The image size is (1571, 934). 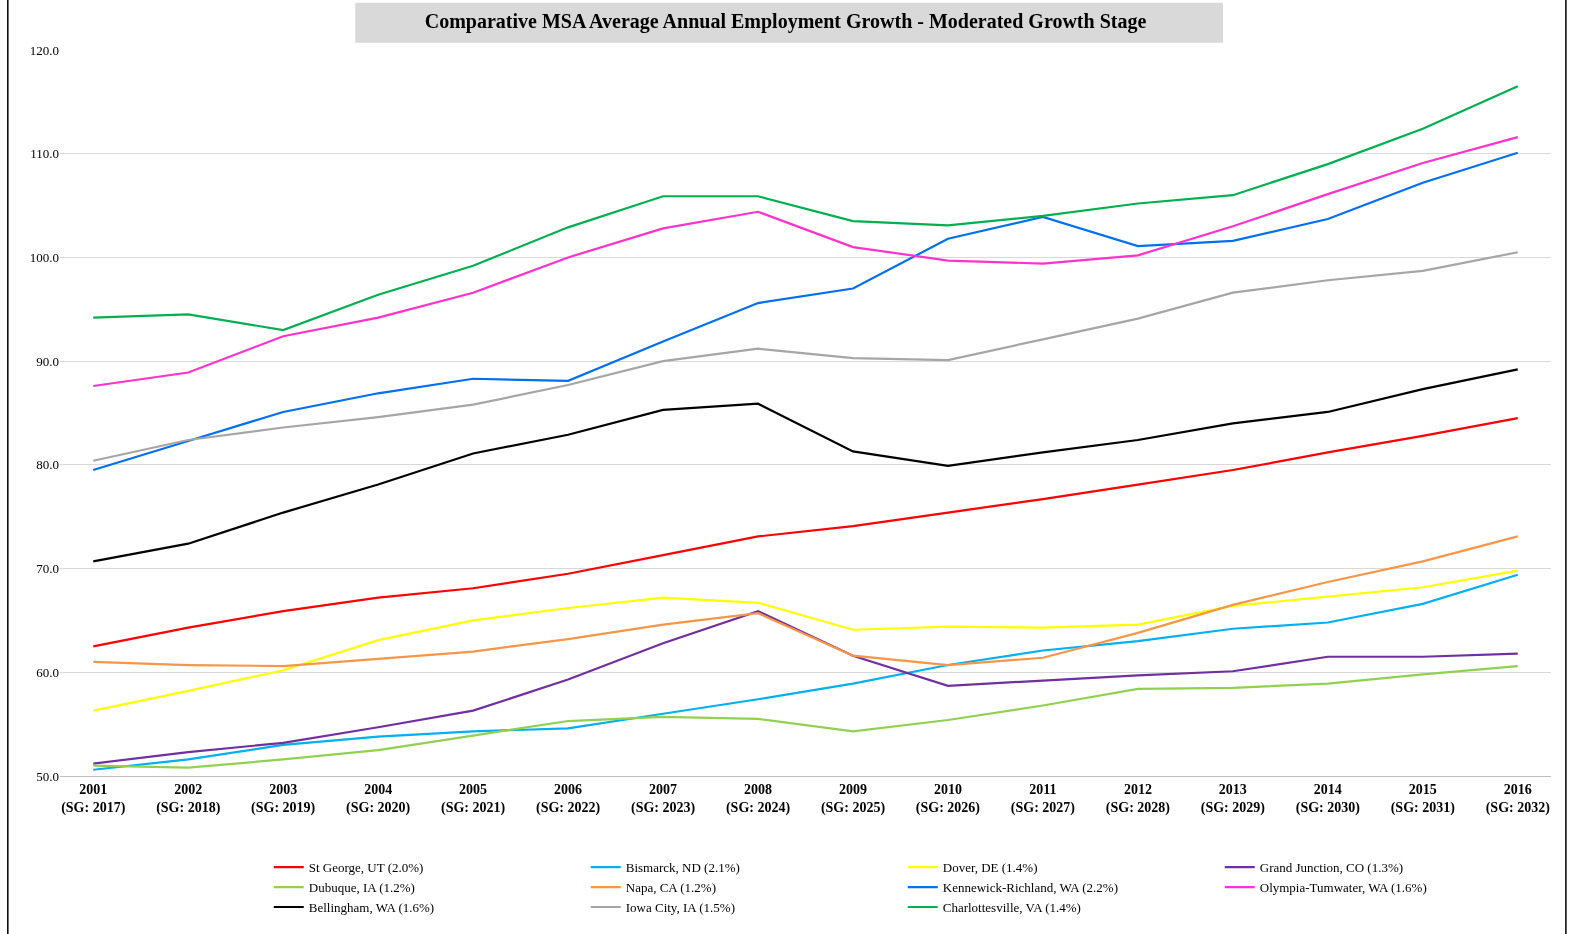 What do you see at coordinates (1343, 888) in the screenshot?
I see `legend-label: Olympia-Tumwater, WA (1.6%)` at bounding box center [1343, 888].